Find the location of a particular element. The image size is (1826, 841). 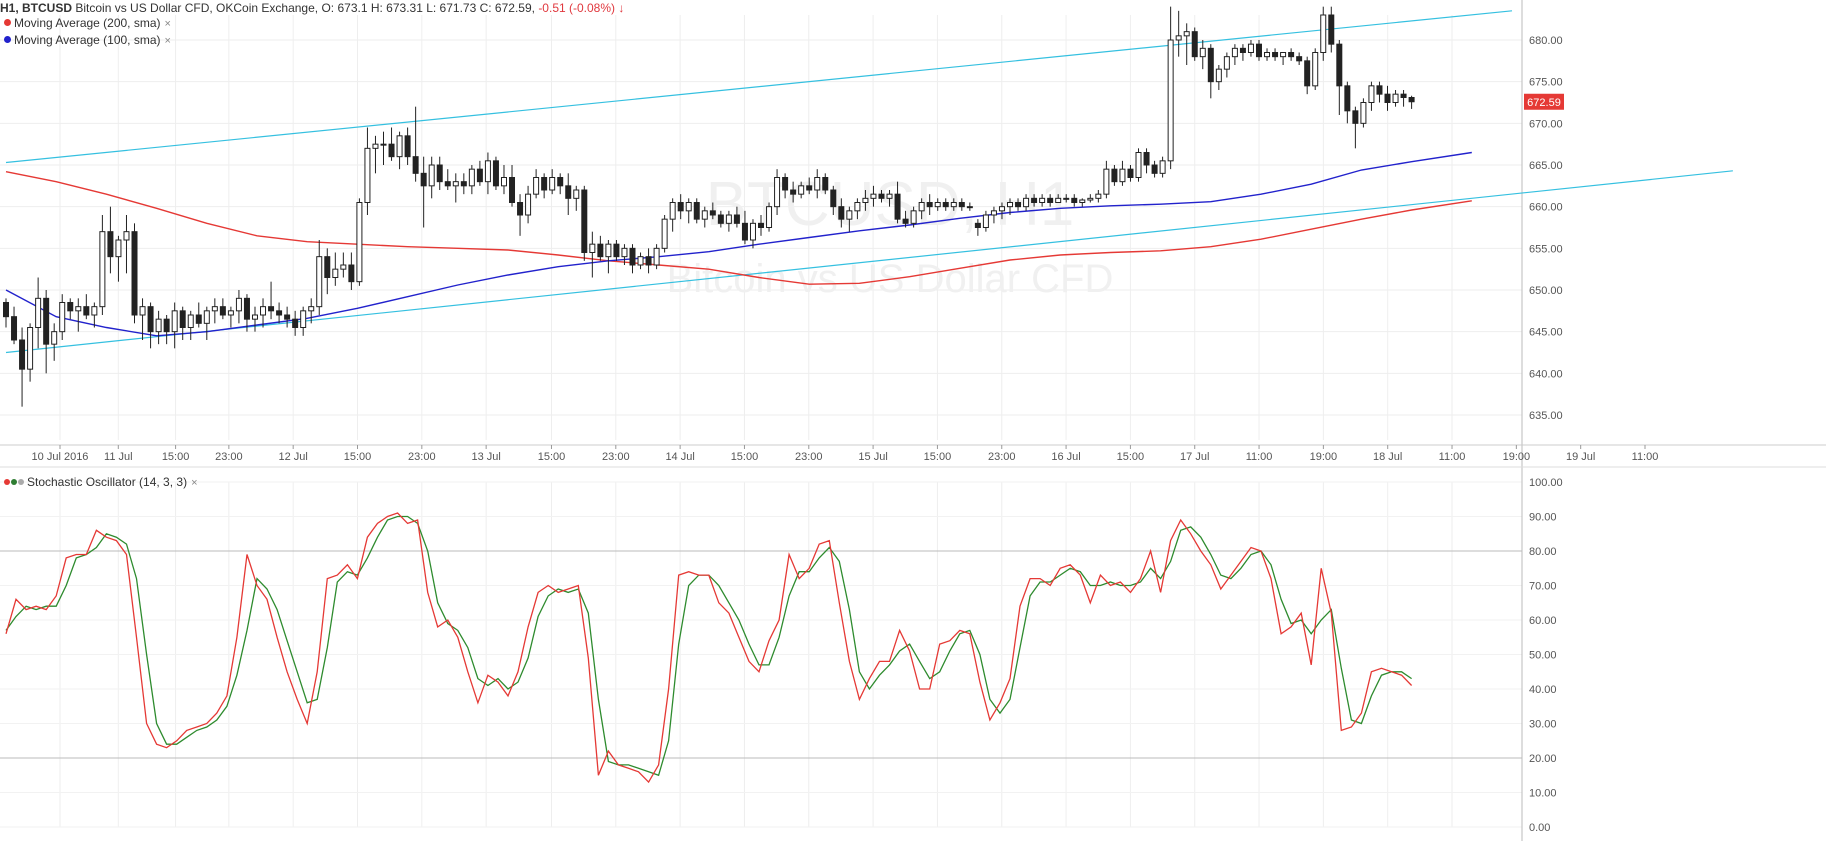

y-tick-label: 635.00 is located at coordinates (1546, 416).